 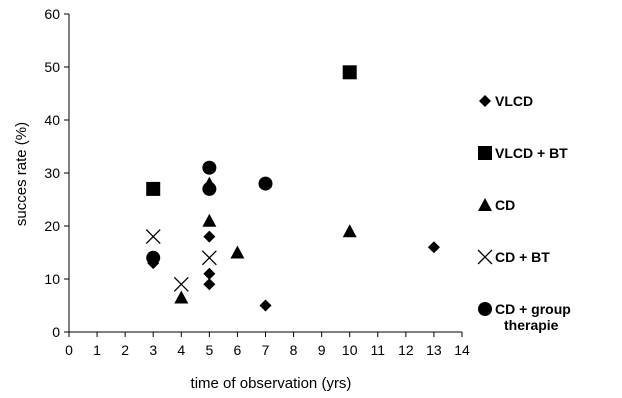 What do you see at coordinates (238, 350) in the screenshot?
I see `x-tick-label: 6` at bounding box center [238, 350].